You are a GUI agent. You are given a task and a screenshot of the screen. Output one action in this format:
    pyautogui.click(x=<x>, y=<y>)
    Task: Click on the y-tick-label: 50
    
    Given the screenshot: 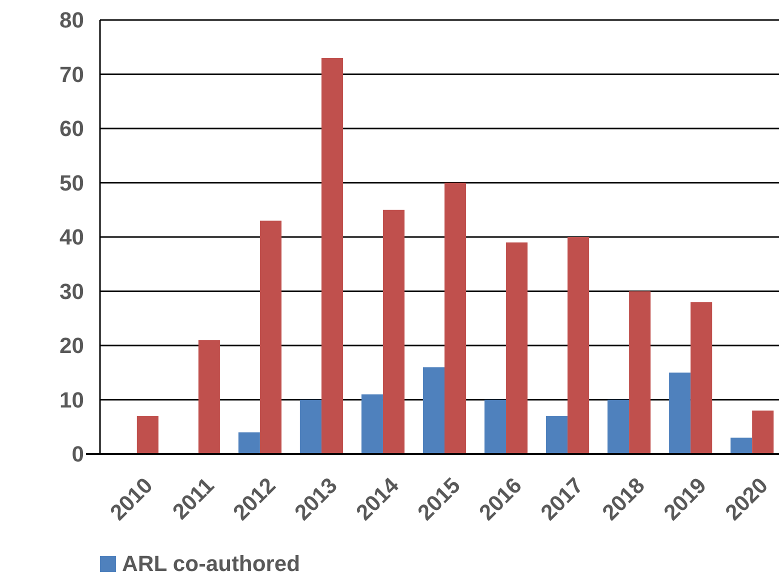 What is the action you would take?
    pyautogui.click(x=72, y=183)
    